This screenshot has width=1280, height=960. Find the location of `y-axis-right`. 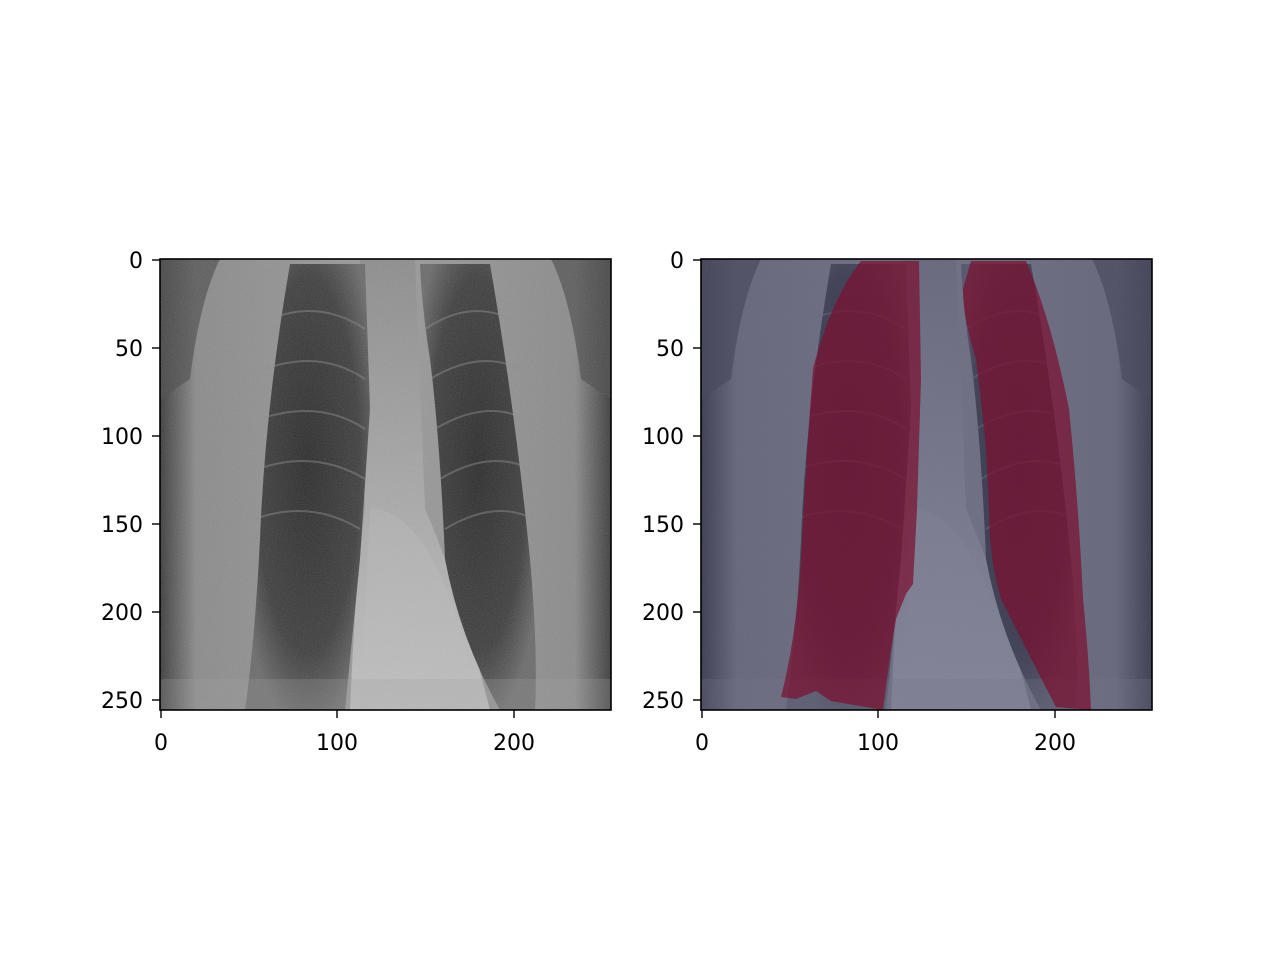

y-axis-right is located at coordinates (697, 480).